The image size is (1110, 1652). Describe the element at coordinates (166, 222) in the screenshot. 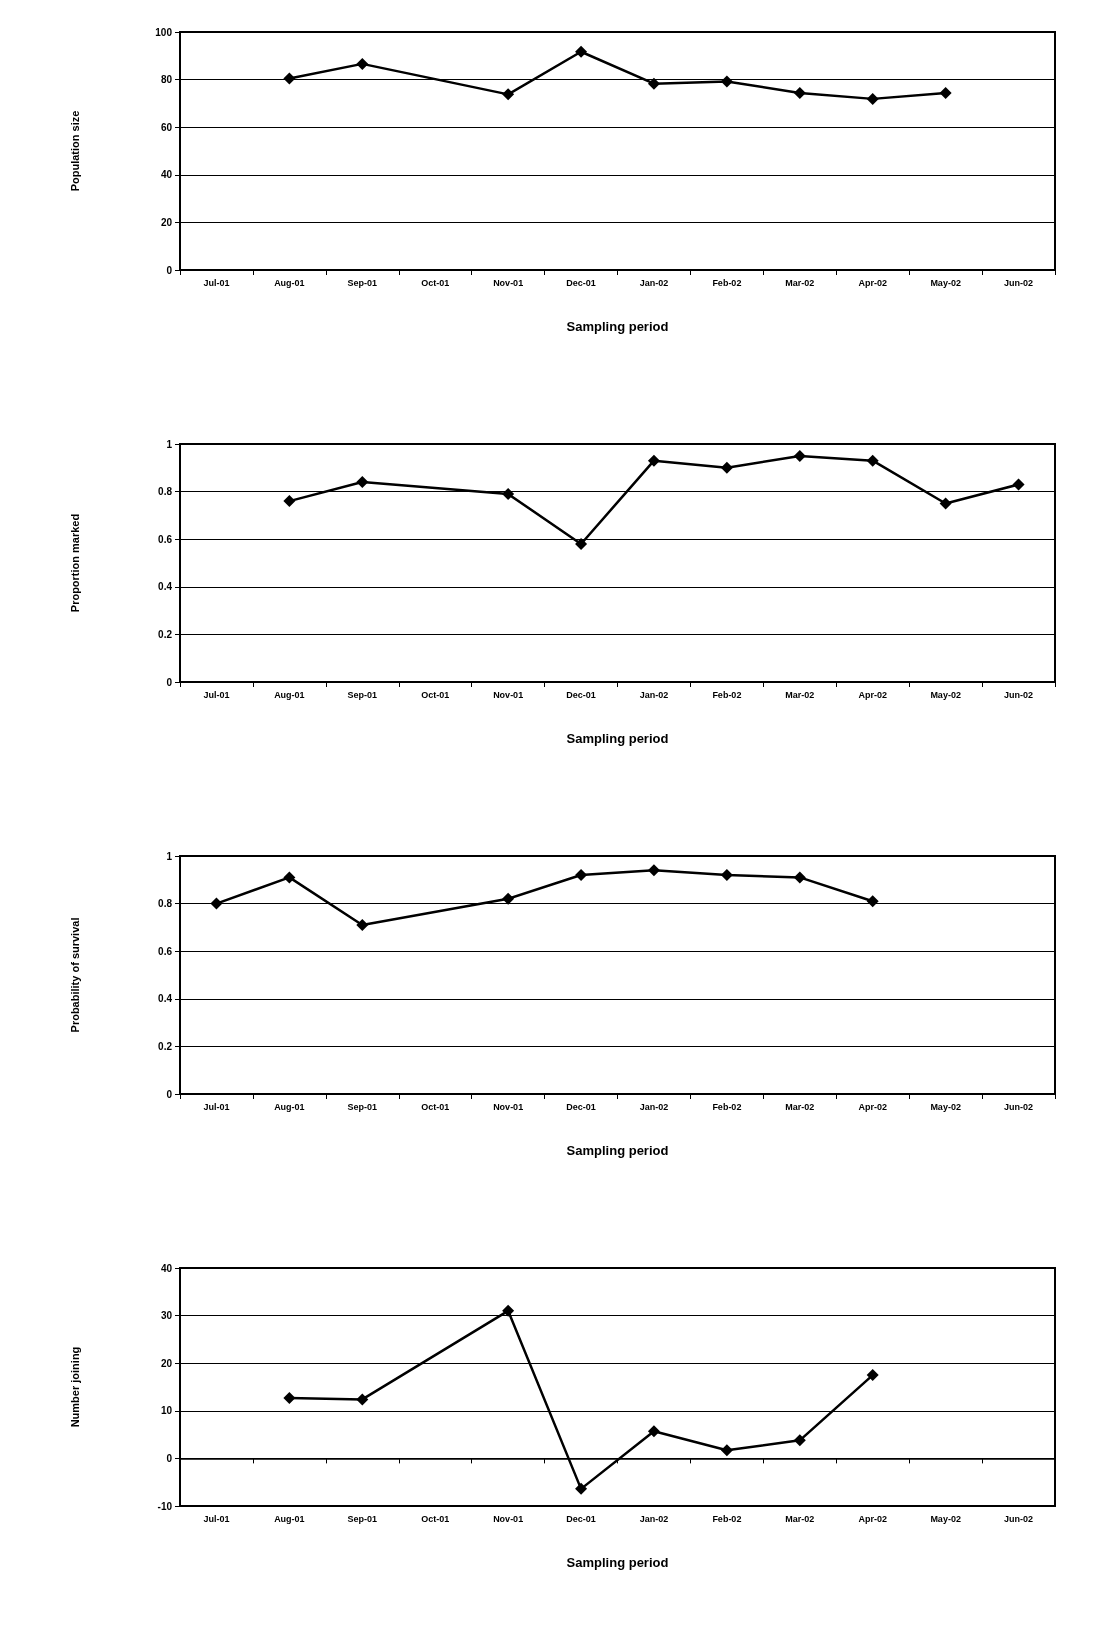

I see `y-tick-label: 20` at that location.